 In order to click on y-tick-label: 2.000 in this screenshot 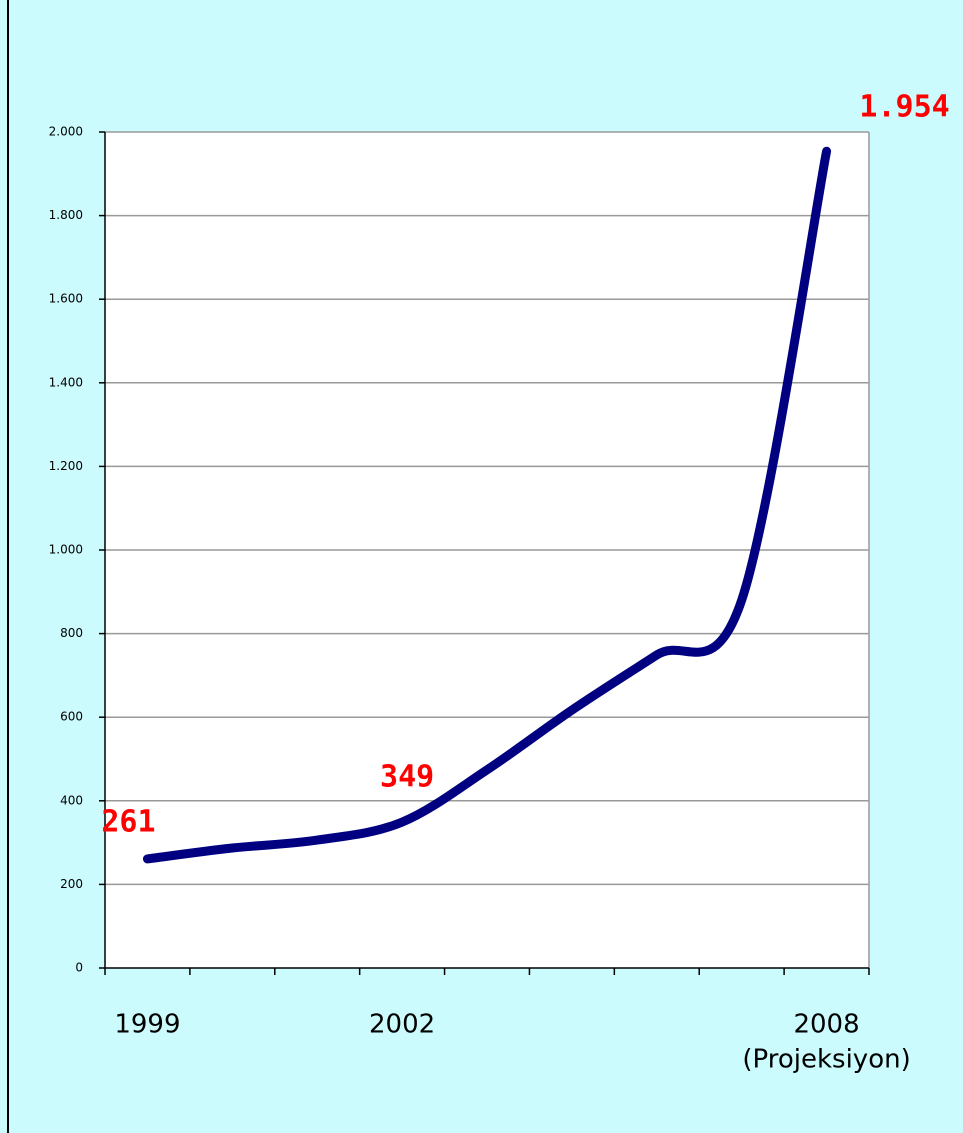, I will do `click(66, 132)`.